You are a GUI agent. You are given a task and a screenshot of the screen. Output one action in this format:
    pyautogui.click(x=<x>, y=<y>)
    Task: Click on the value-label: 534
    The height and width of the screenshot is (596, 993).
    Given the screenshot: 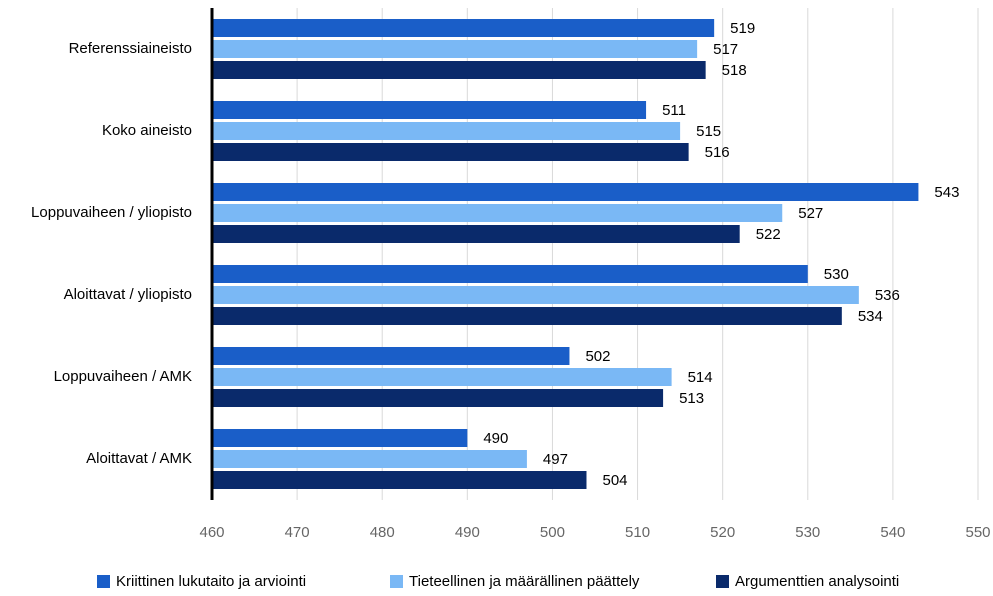 What is the action you would take?
    pyautogui.click(x=870, y=316)
    